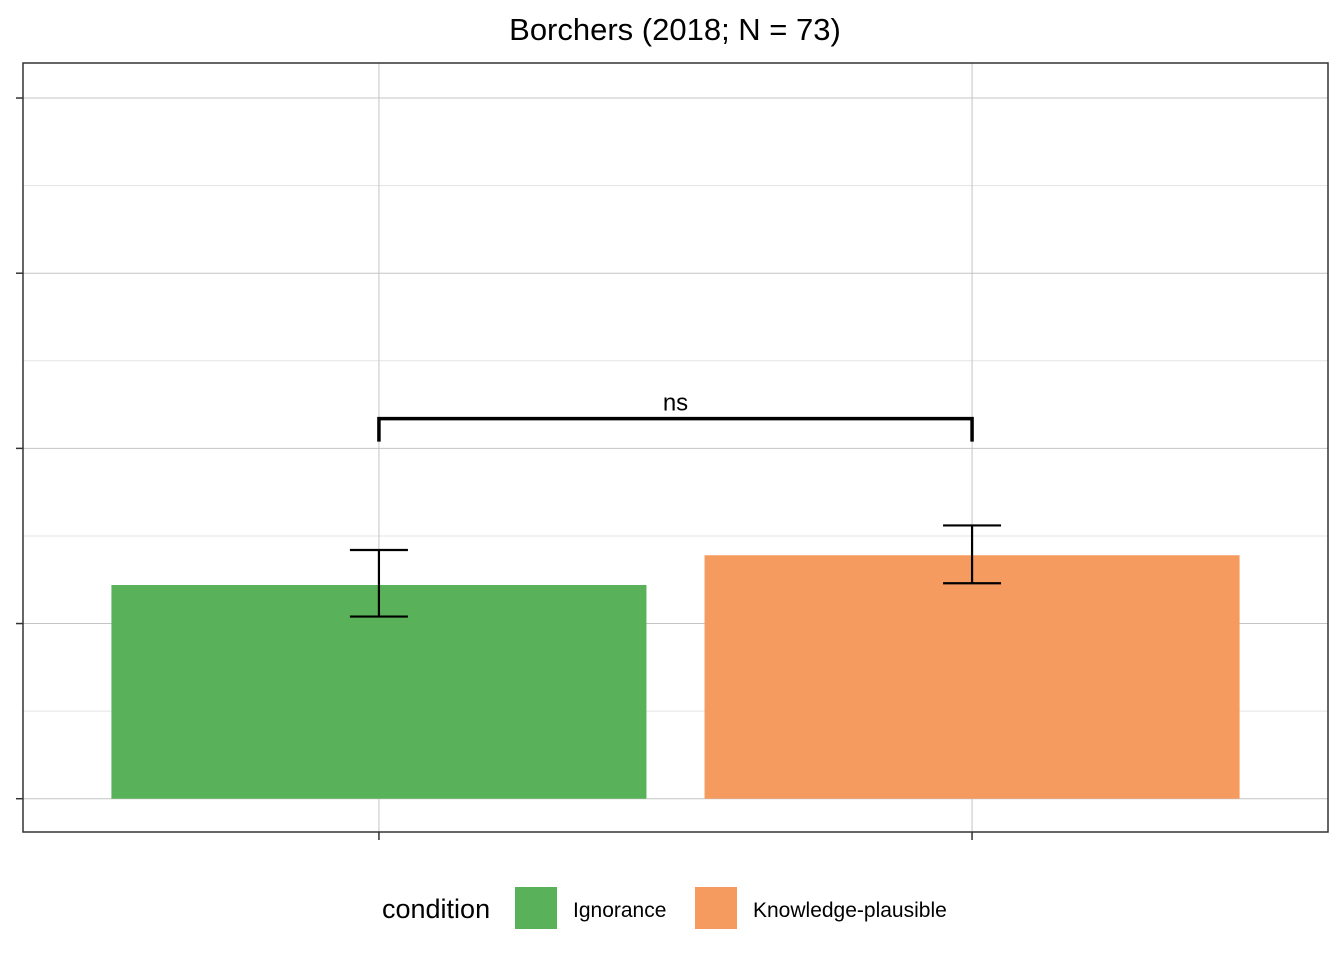 Image resolution: width=1344 pixels, height=960 pixels. Describe the element at coordinates (436, 909) in the screenshot. I see `legend-title: condition` at that location.